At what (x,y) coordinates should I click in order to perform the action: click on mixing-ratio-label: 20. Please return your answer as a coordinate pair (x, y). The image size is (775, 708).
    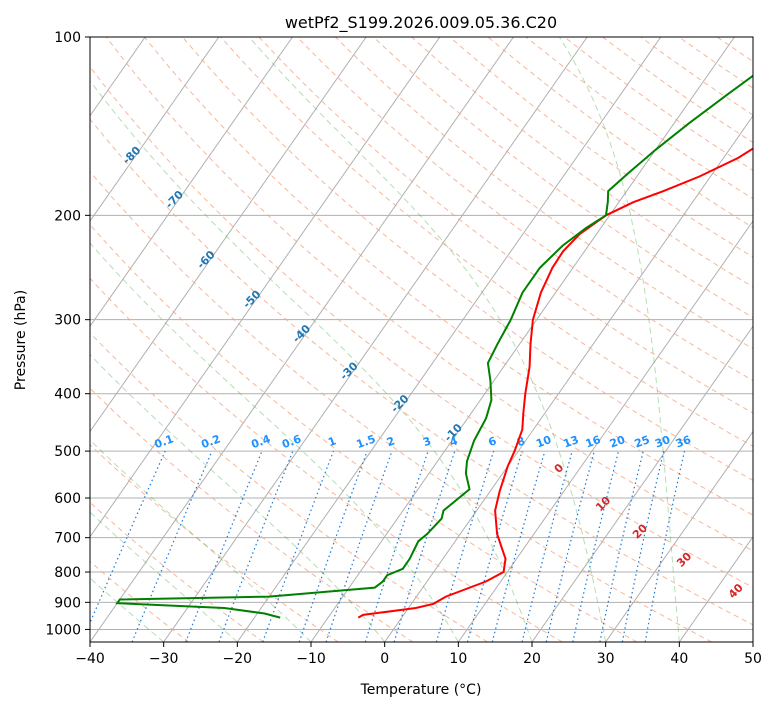
    Looking at the image, I should click on (617, 442).